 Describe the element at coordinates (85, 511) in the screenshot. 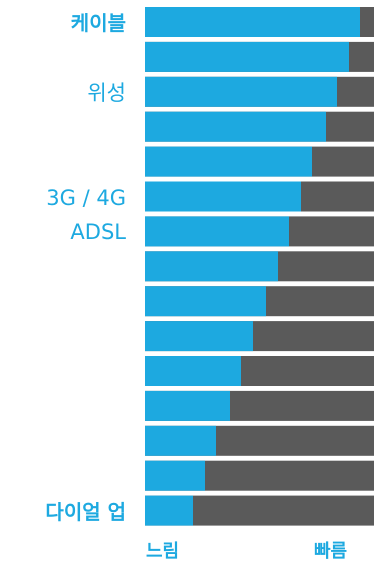

I see `row-label-dialup: 다이얼 업` at that location.